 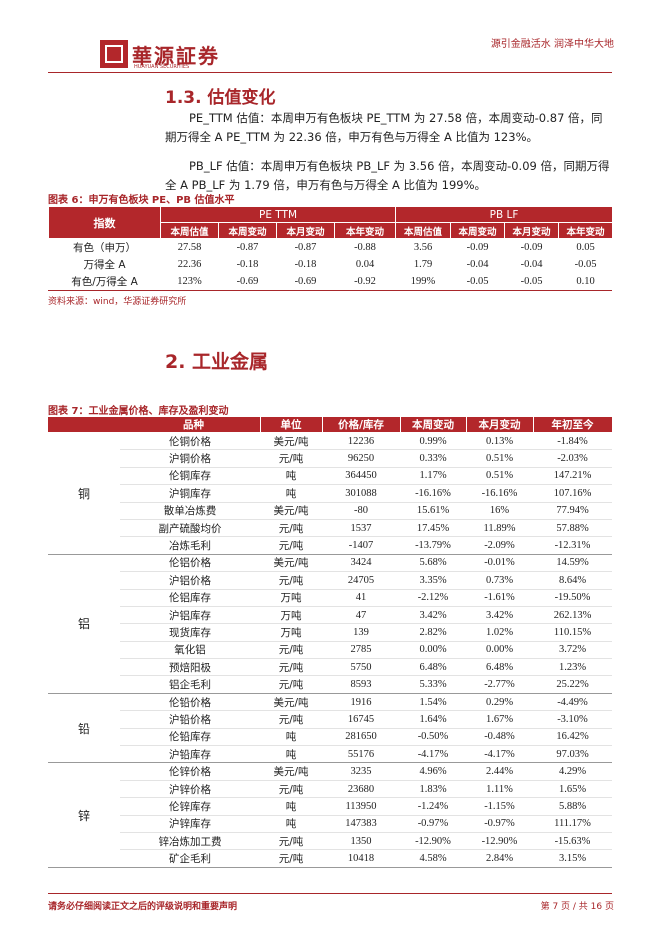 What do you see at coordinates (499, 667) in the screenshot?
I see `cell: 6.48%` at bounding box center [499, 667].